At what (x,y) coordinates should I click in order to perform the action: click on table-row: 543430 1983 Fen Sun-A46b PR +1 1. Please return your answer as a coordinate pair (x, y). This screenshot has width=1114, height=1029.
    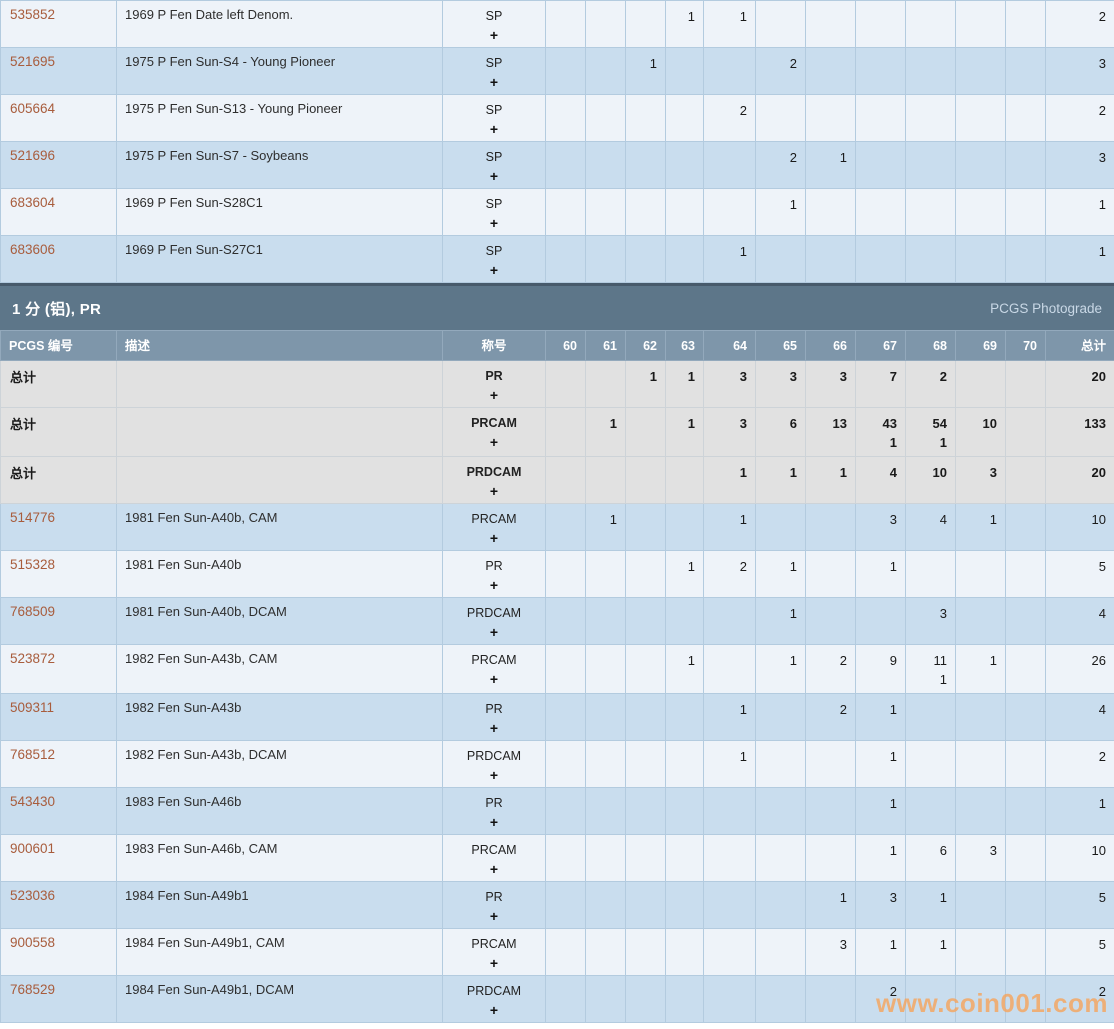
    Looking at the image, I should click on (557, 811).